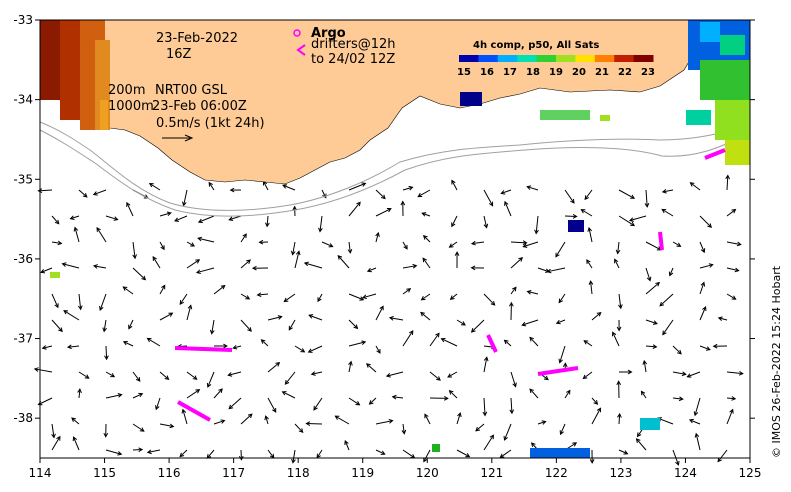 This screenshot has height=492, width=791. What do you see at coordinates (602, 72) in the screenshot?
I see `colorbar-tick-label: 21` at bounding box center [602, 72].